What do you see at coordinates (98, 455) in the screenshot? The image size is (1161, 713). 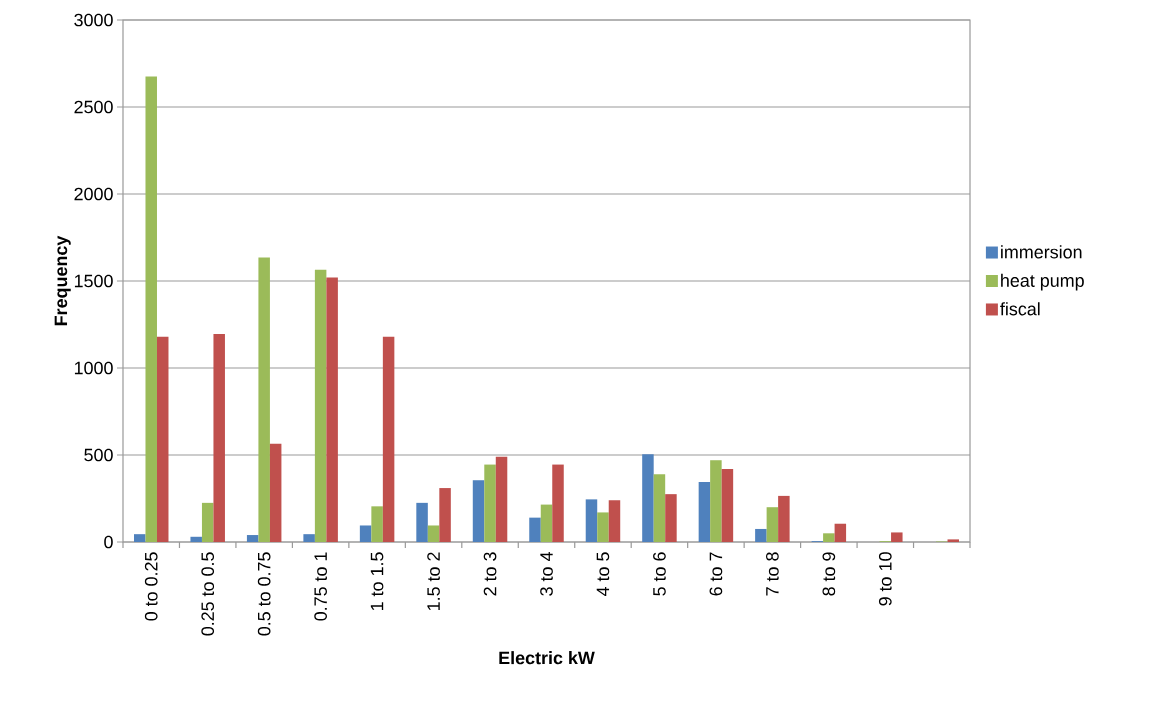 I see `y-tick-label: 500` at bounding box center [98, 455].